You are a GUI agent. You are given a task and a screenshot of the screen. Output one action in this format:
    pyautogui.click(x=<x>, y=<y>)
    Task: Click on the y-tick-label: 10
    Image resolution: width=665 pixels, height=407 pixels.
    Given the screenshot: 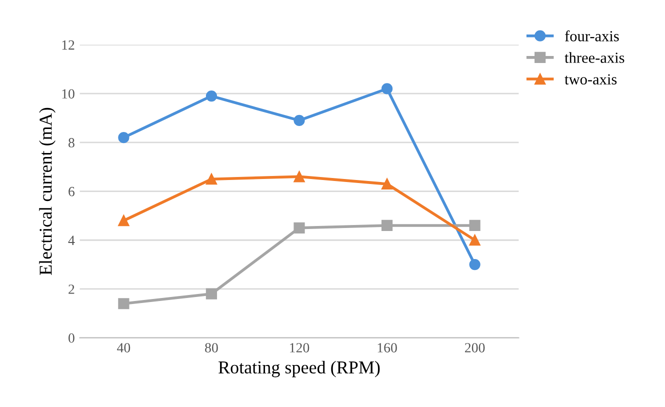 What is the action you would take?
    pyautogui.click(x=68, y=94)
    